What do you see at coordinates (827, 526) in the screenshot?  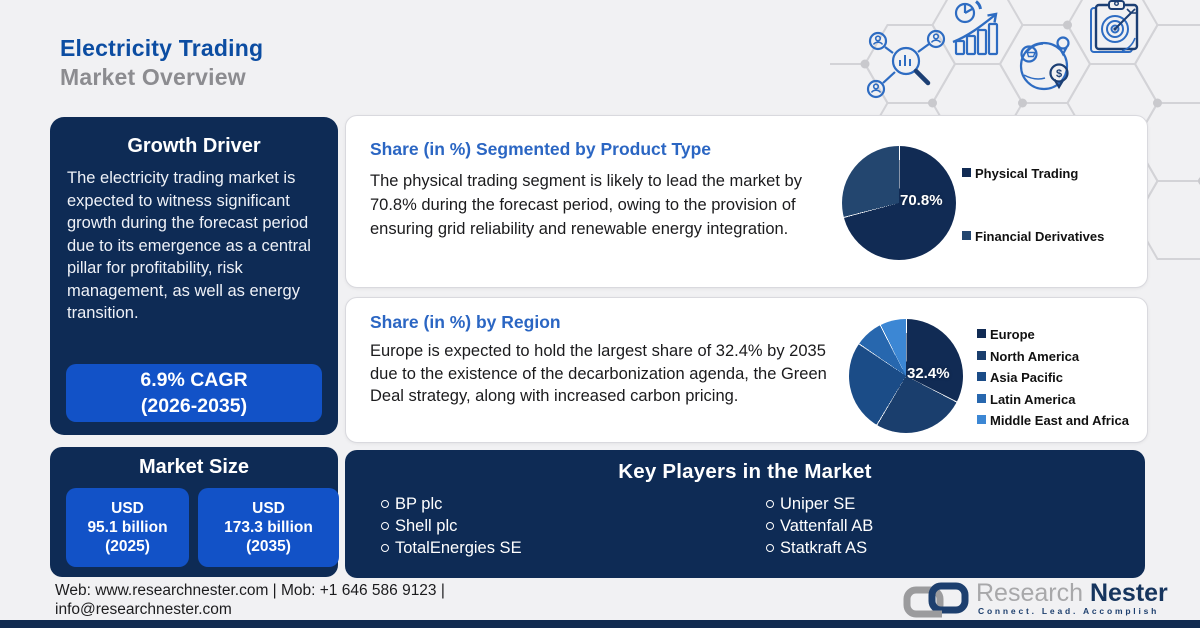 I see `key-player-name: Vattenfall AB` at bounding box center [827, 526].